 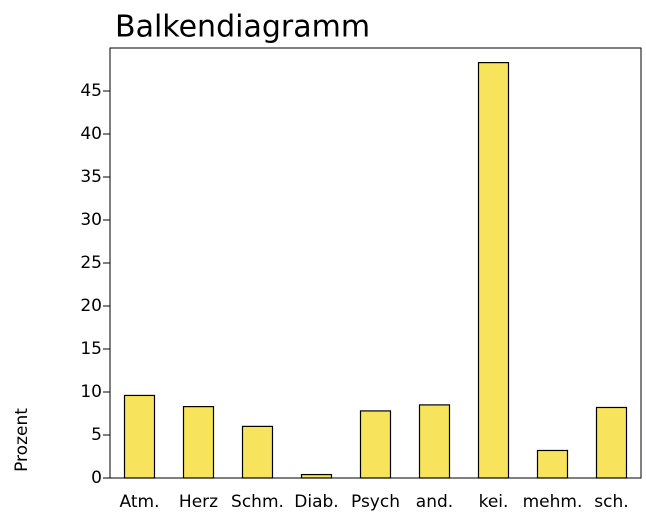 What do you see at coordinates (96, 478) in the screenshot?
I see `y-tick-label: 0` at bounding box center [96, 478].